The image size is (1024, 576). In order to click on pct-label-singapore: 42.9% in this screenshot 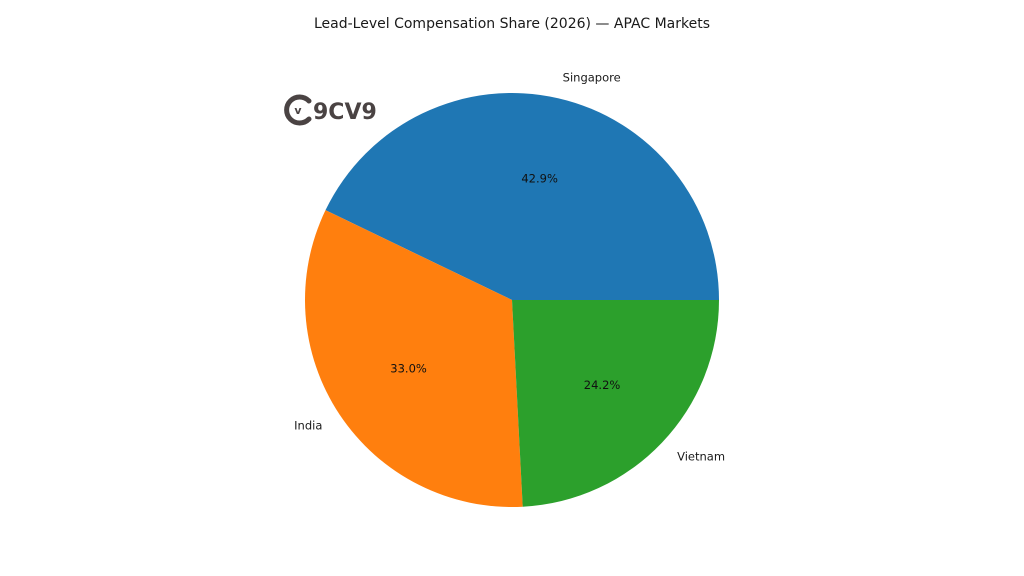, I will do `click(539, 178)`.